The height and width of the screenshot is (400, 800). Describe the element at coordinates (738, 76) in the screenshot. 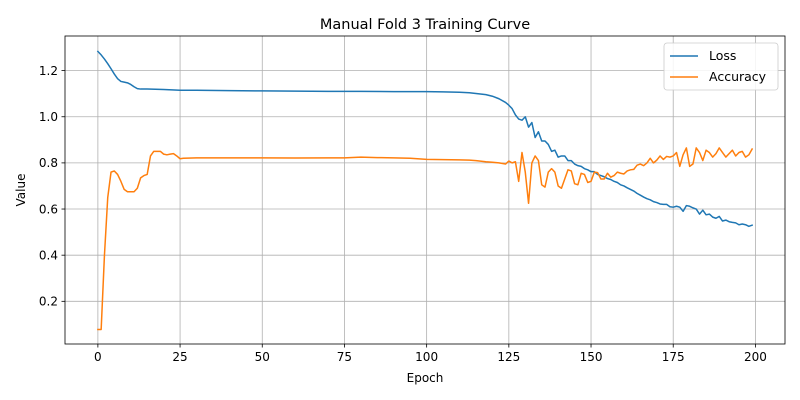

I see `legend-label-accuracy: Accuracy` at that location.